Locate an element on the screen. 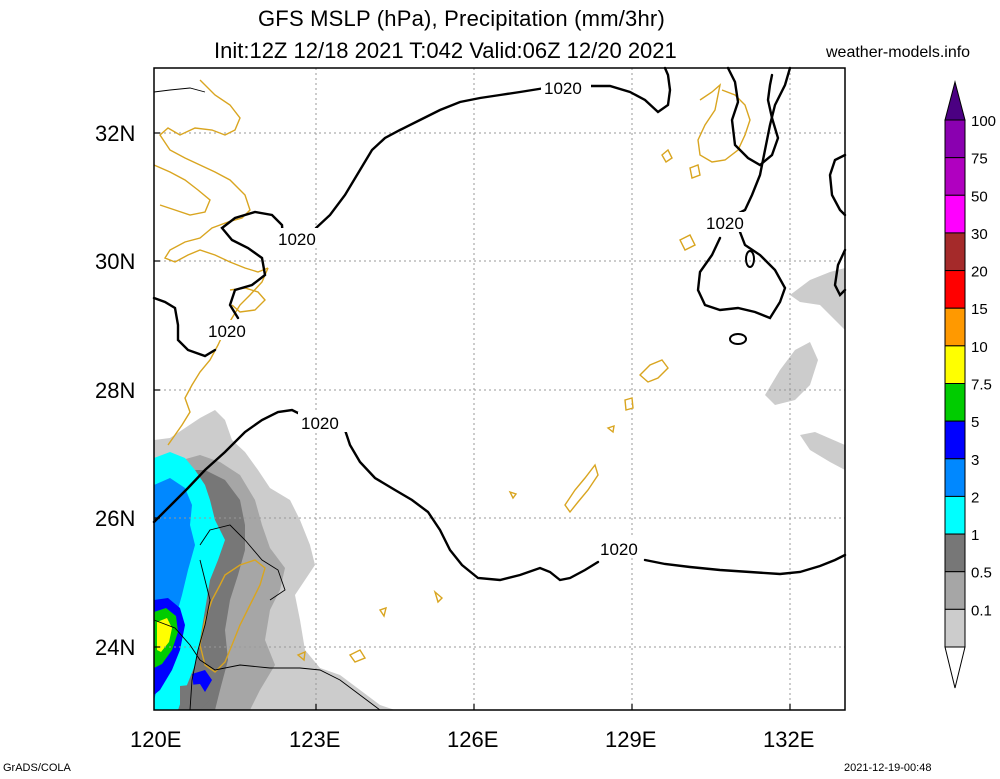 Image resolution: width=1000 pixels, height=779 pixels. colorbar-label-7.5: 7.5 is located at coordinates (981, 385).